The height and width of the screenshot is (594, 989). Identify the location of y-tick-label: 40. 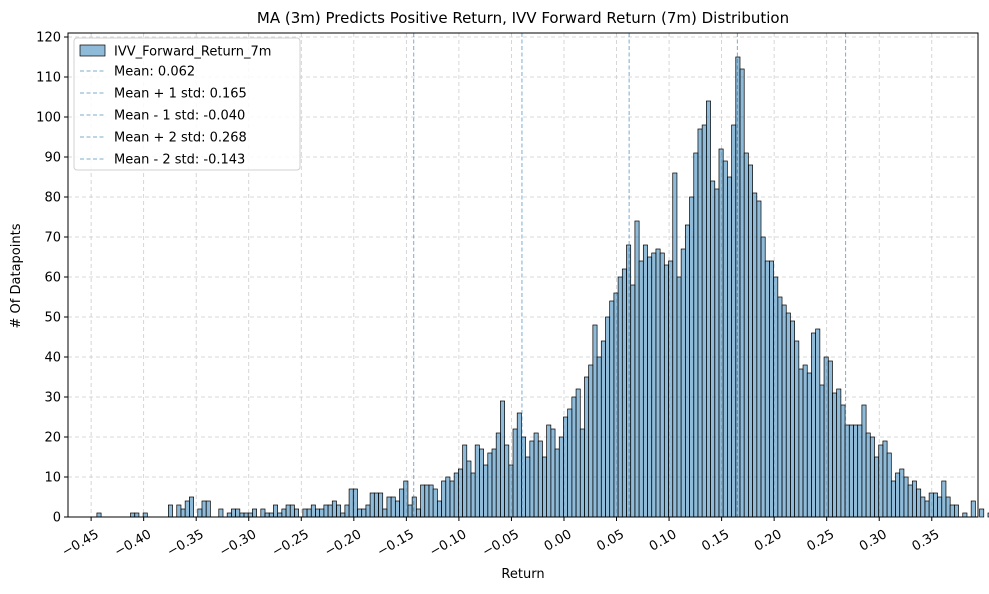
(52, 358).